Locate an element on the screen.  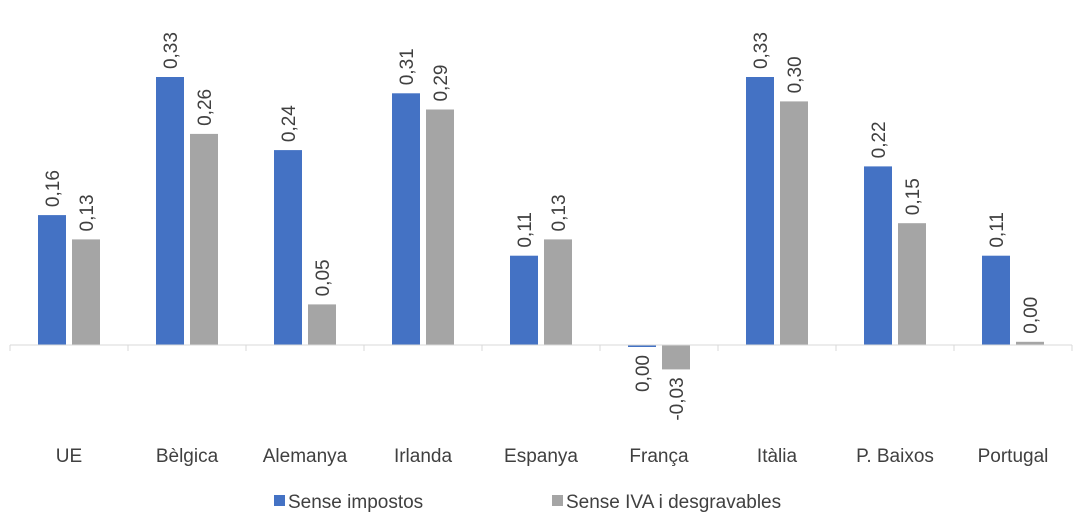
data-label: 0,05 is located at coordinates (323, 277).